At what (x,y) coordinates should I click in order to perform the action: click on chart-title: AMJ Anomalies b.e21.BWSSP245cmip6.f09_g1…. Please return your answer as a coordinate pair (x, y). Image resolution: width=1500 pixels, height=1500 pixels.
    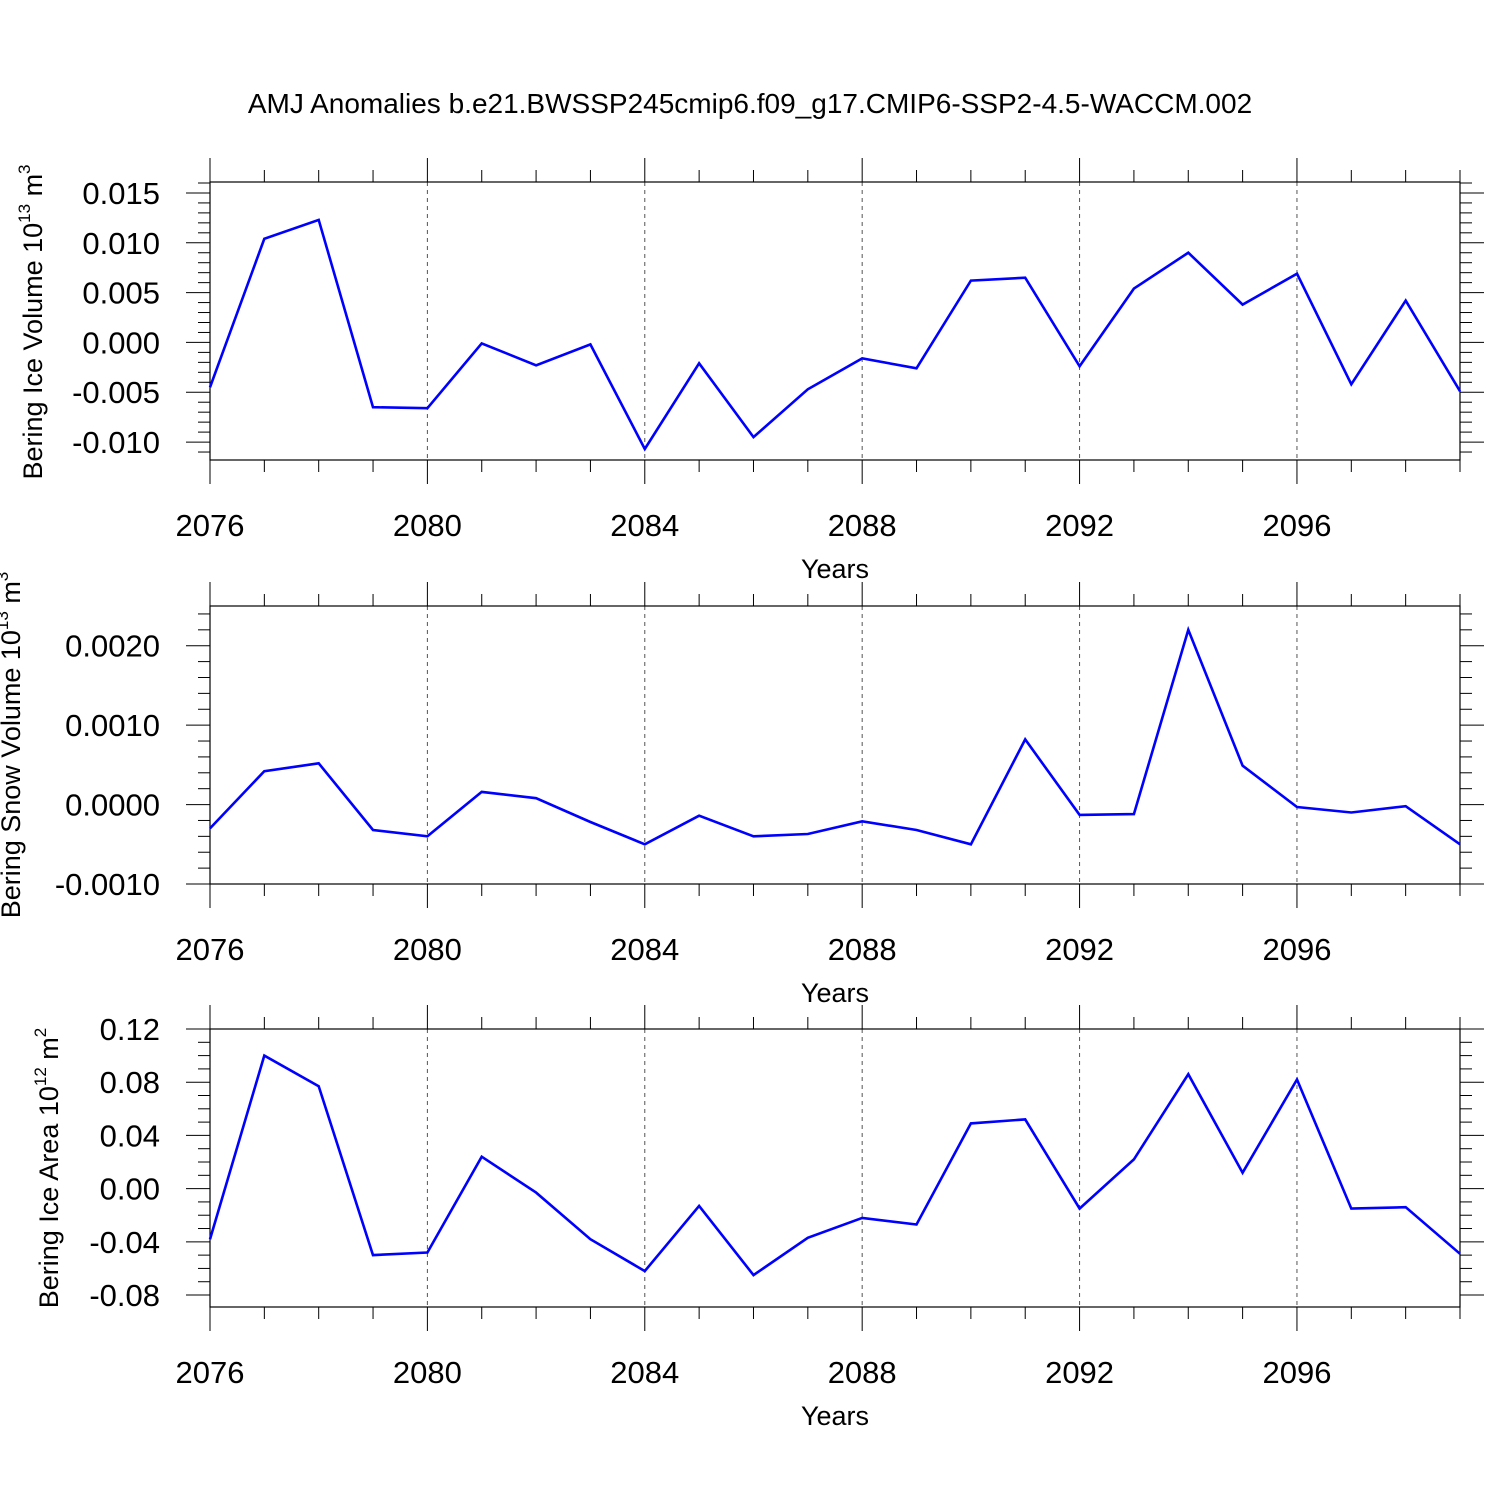
    Looking at the image, I should click on (750, 103).